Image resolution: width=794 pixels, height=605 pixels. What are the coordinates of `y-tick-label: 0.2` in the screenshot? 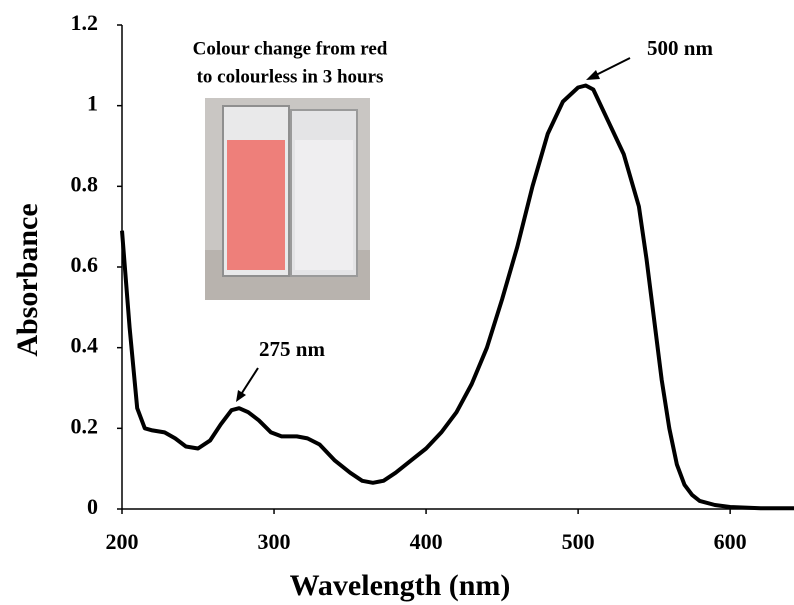 It's located at (85, 425).